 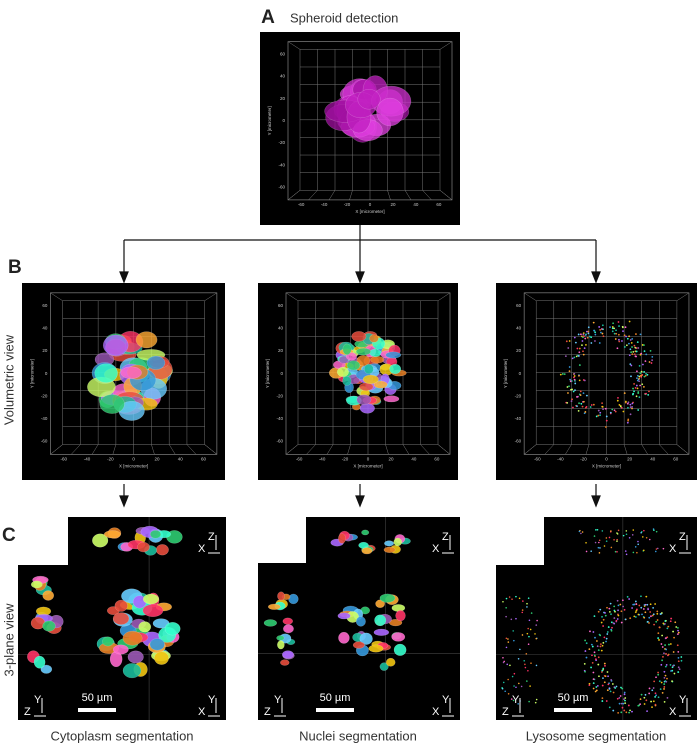 I want to click on axis-letter: Y, so click(x=38, y=700).